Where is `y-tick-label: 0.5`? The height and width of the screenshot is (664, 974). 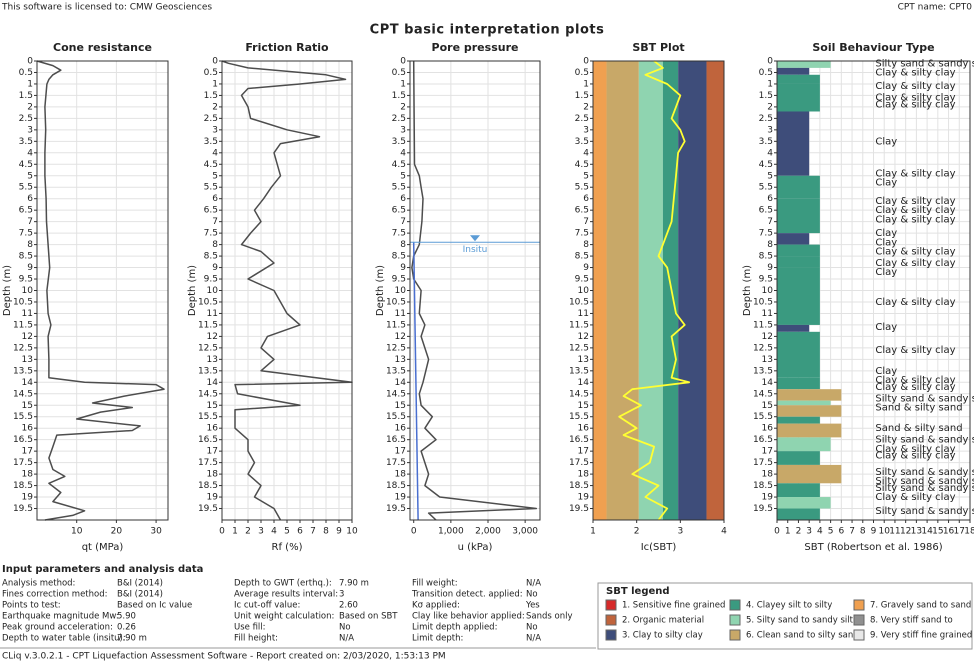
y-tick-label: 0.5 is located at coordinates (211, 73).